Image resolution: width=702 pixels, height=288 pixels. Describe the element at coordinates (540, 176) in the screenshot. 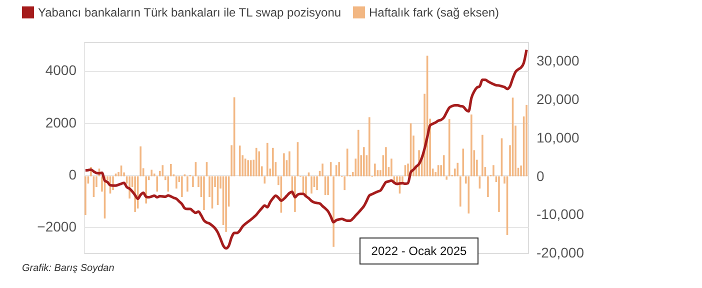

I see `y2-tick-label: 0` at that location.